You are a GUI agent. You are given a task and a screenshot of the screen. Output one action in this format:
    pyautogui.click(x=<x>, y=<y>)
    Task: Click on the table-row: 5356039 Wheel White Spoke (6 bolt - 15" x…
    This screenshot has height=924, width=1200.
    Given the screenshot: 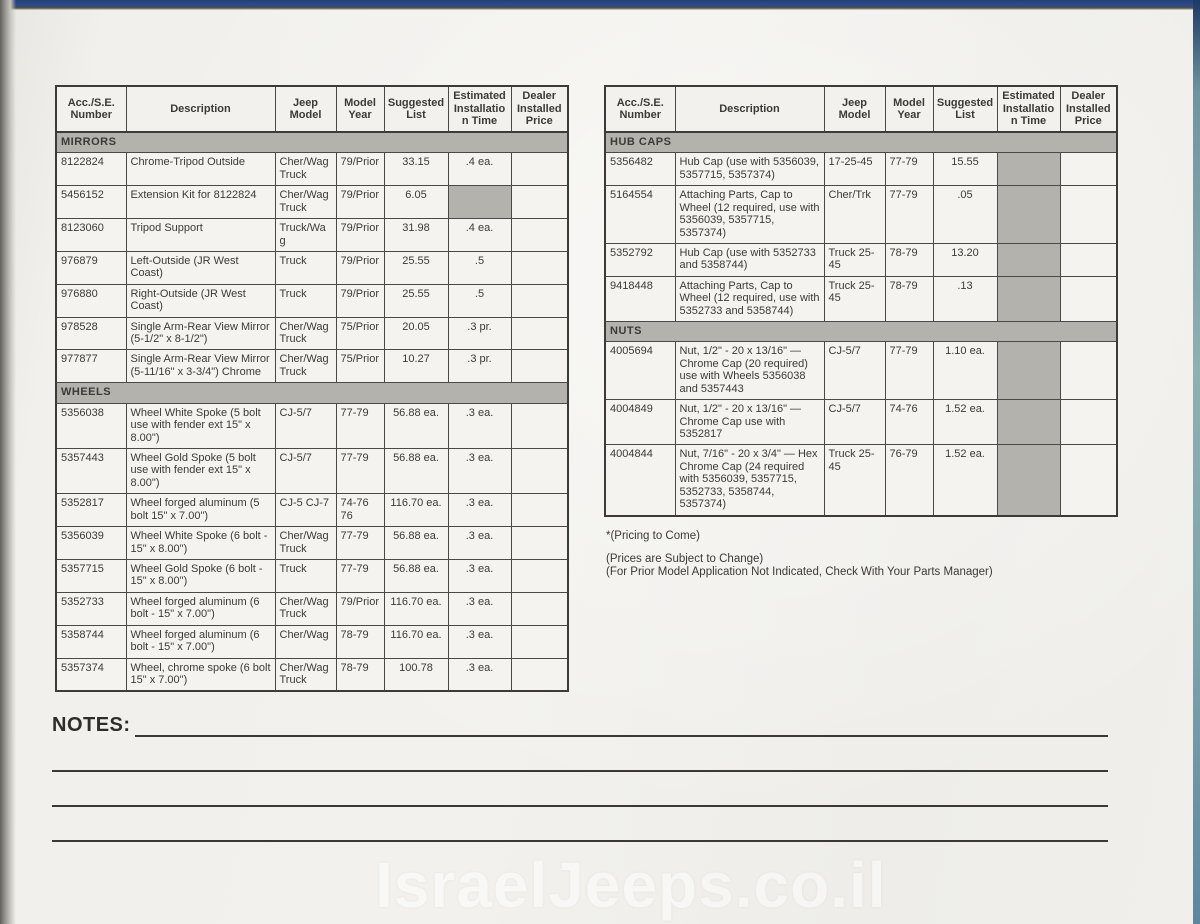 What is the action you would take?
    pyautogui.click(x=312, y=543)
    